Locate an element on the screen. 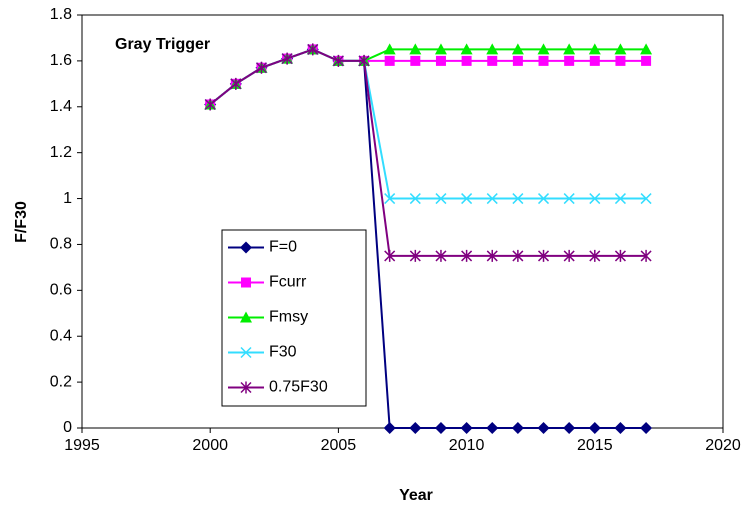  series-line is located at coordinates (428, 77).